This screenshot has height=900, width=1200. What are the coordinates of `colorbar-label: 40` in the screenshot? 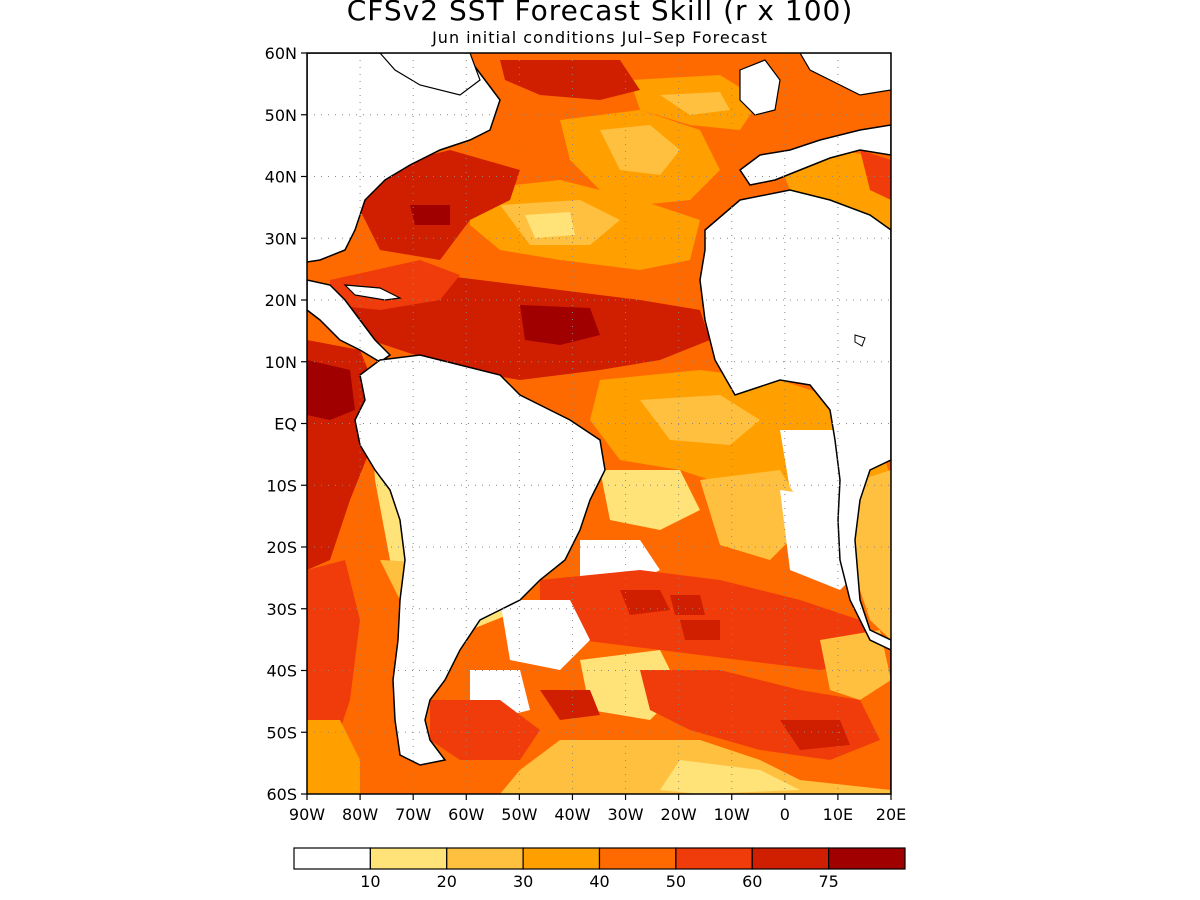 It's located at (599, 881).